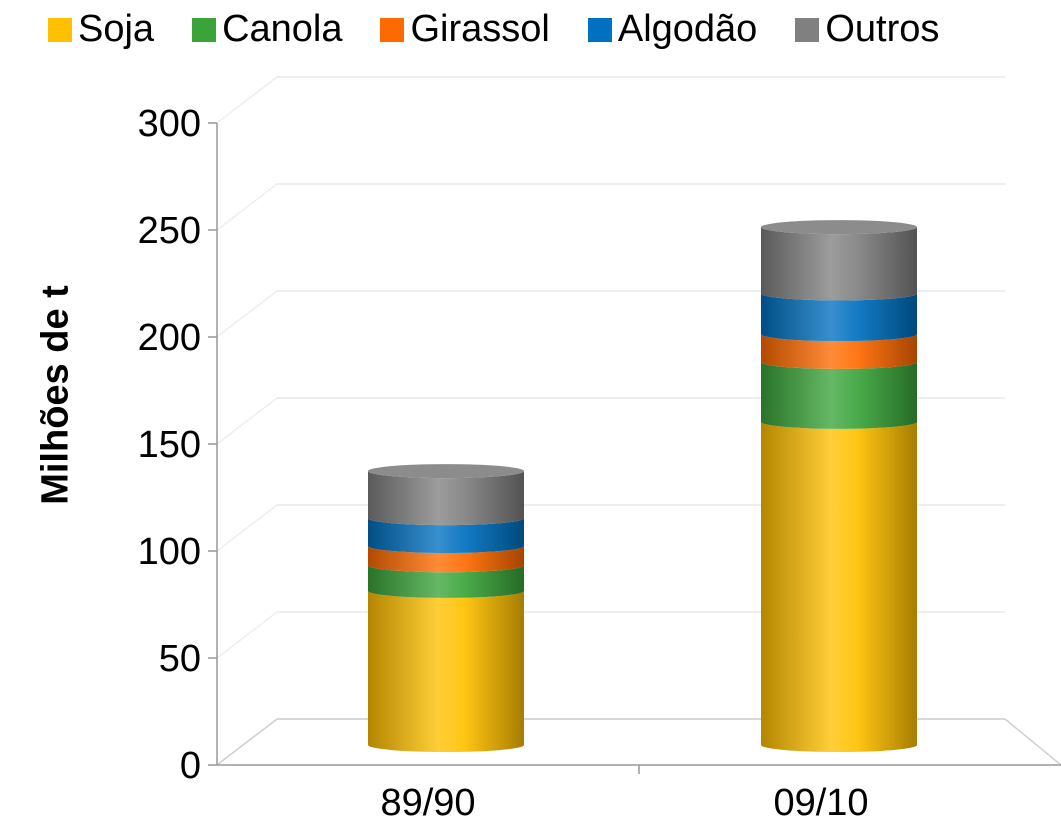 The height and width of the screenshot is (832, 1061). I want to click on legend-item-soja: Soja, so click(101, 29).